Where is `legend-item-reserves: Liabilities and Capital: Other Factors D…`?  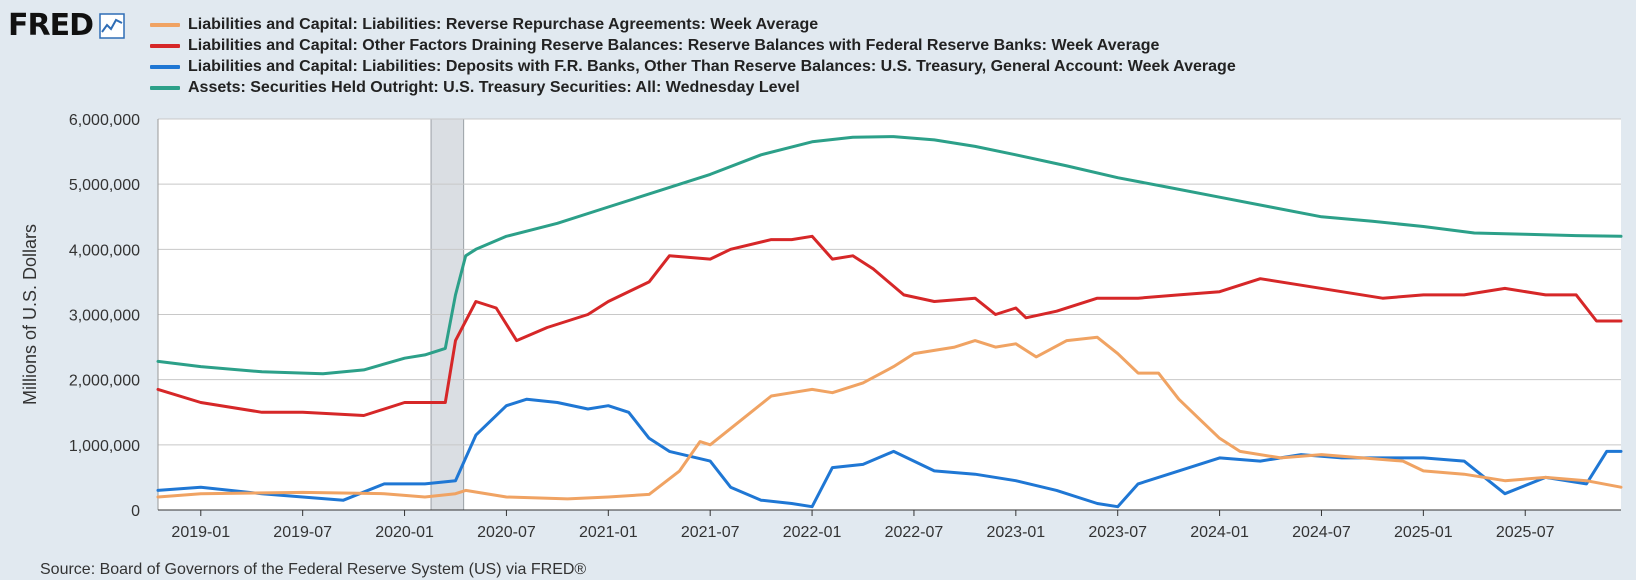 legend-item-reserves: Liabilities and Capital: Other Factors D… is located at coordinates (693, 45).